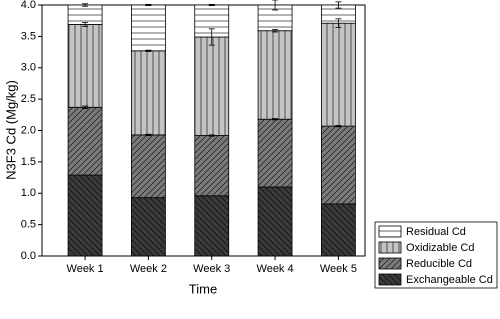 This screenshot has width=500, height=319. I want to click on y-tick-label: 0.0, so click(28, 256).